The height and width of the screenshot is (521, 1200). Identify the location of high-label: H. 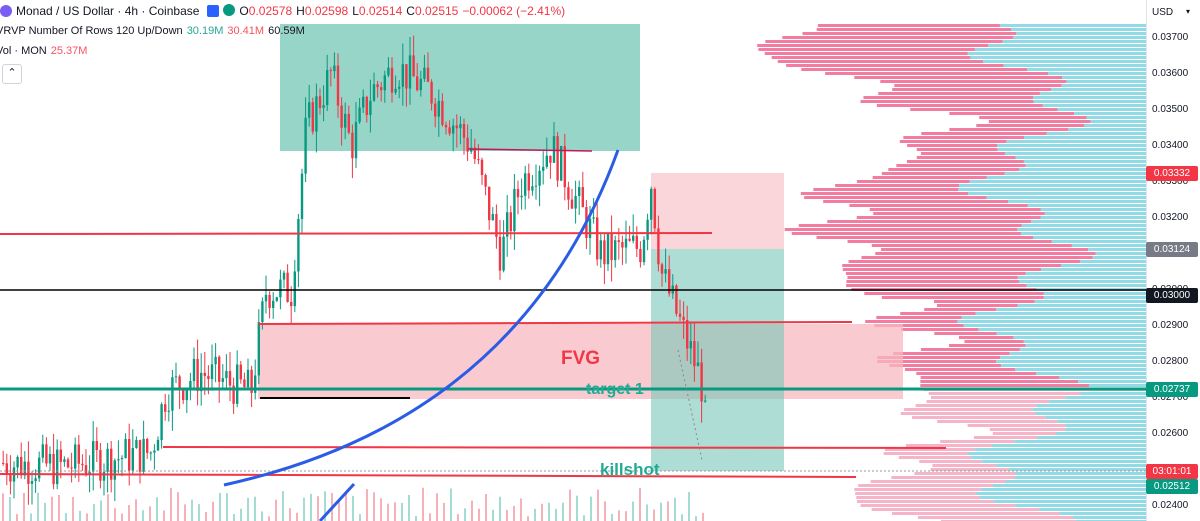
(300, 11).